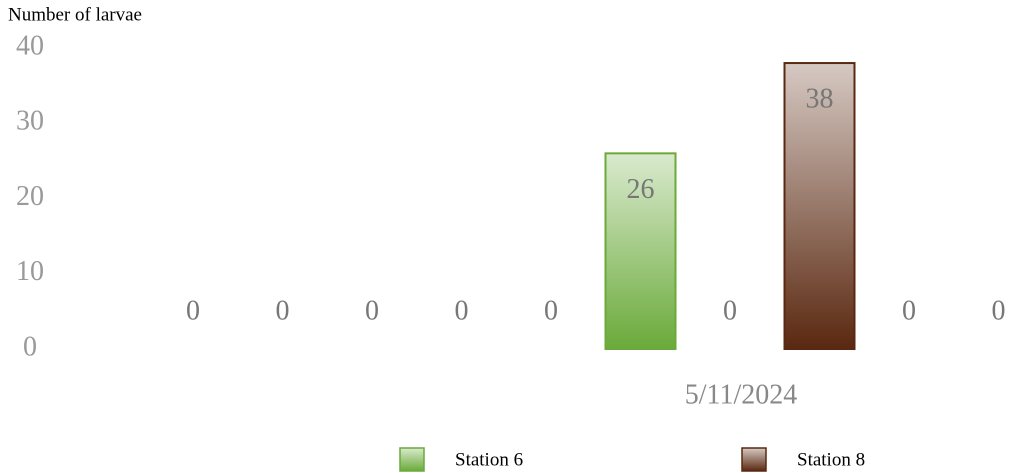 This screenshot has width=1009, height=473. What do you see at coordinates (30, 196) in the screenshot?
I see `y-tick-label: 20` at bounding box center [30, 196].